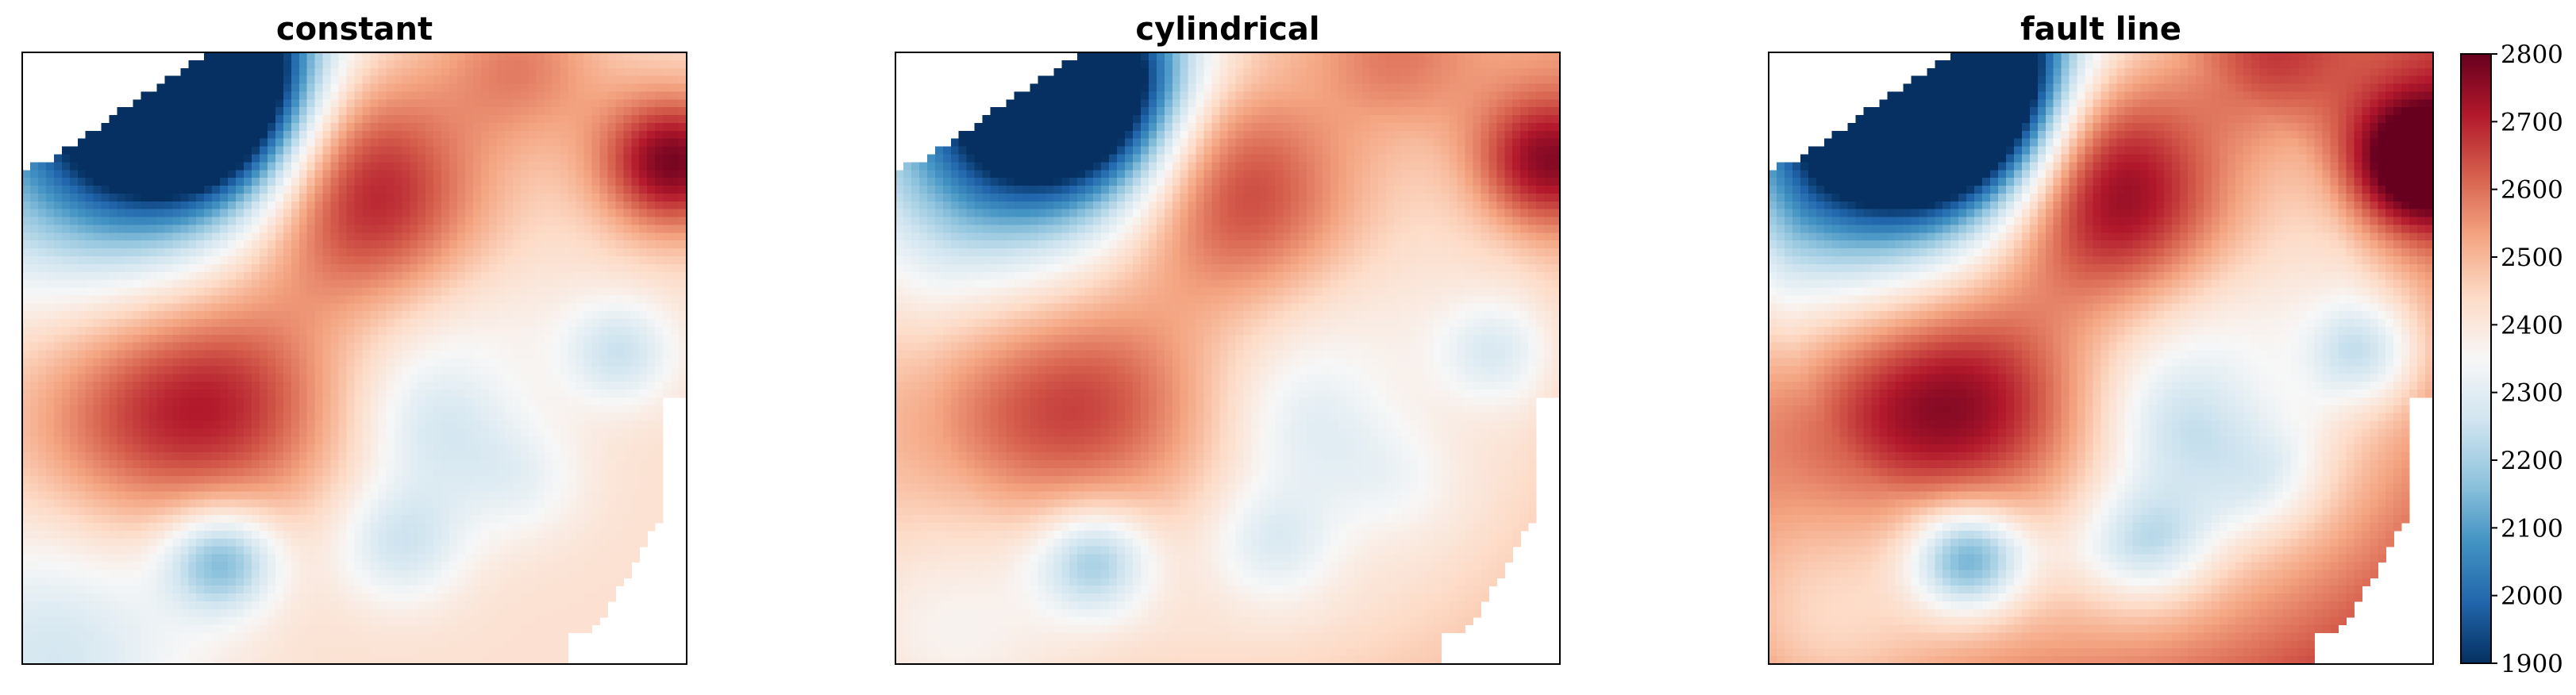 This screenshot has width=2576, height=695. What do you see at coordinates (2532, 394) in the screenshot?
I see `colorbar-tick-label: 2300` at bounding box center [2532, 394].